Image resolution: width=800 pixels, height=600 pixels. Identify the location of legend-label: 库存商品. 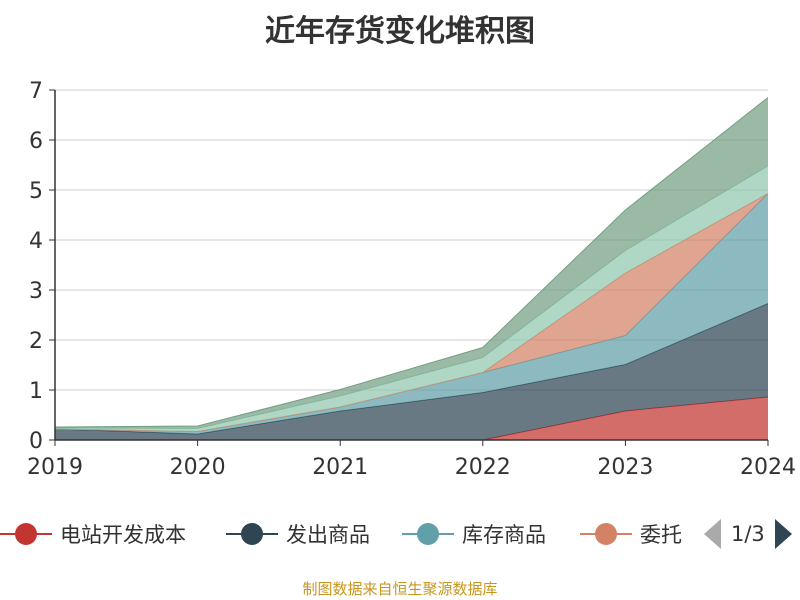
(504, 535).